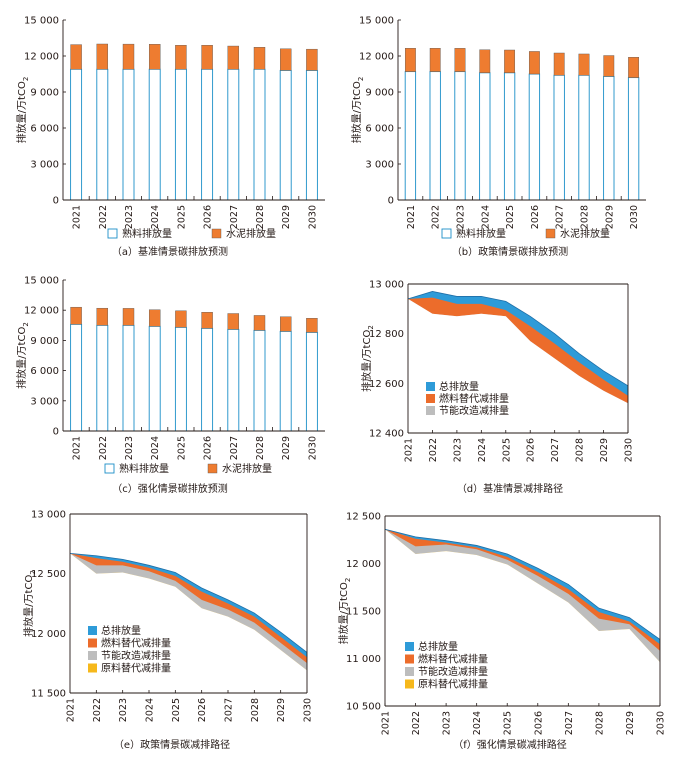 This screenshot has width=676, height=765. What do you see at coordinates (534, 137) in the screenshot?
I see `bar-clinker-2026` at bounding box center [534, 137].